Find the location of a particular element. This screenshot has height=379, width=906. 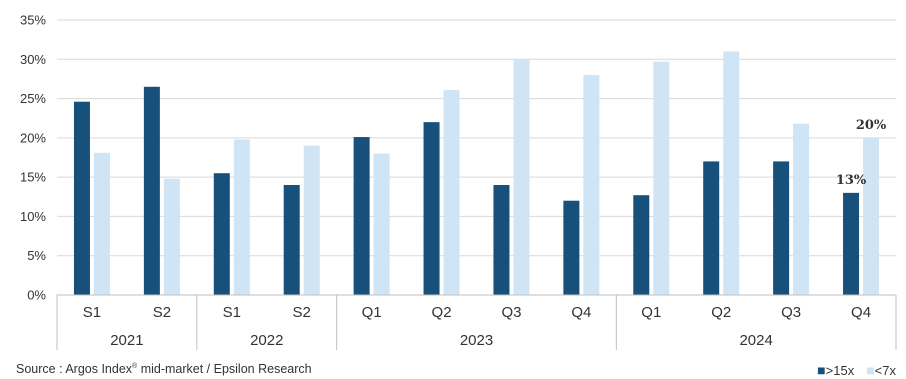

source-registered-mark: ® is located at coordinates (135, 366).